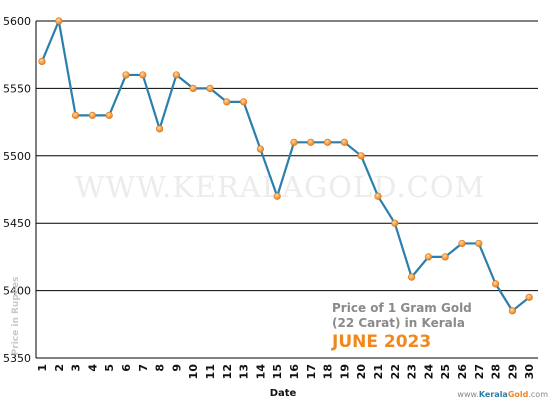  What do you see at coordinates (176, 368) in the screenshot?
I see `x-tick-label: 9` at bounding box center [176, 368].